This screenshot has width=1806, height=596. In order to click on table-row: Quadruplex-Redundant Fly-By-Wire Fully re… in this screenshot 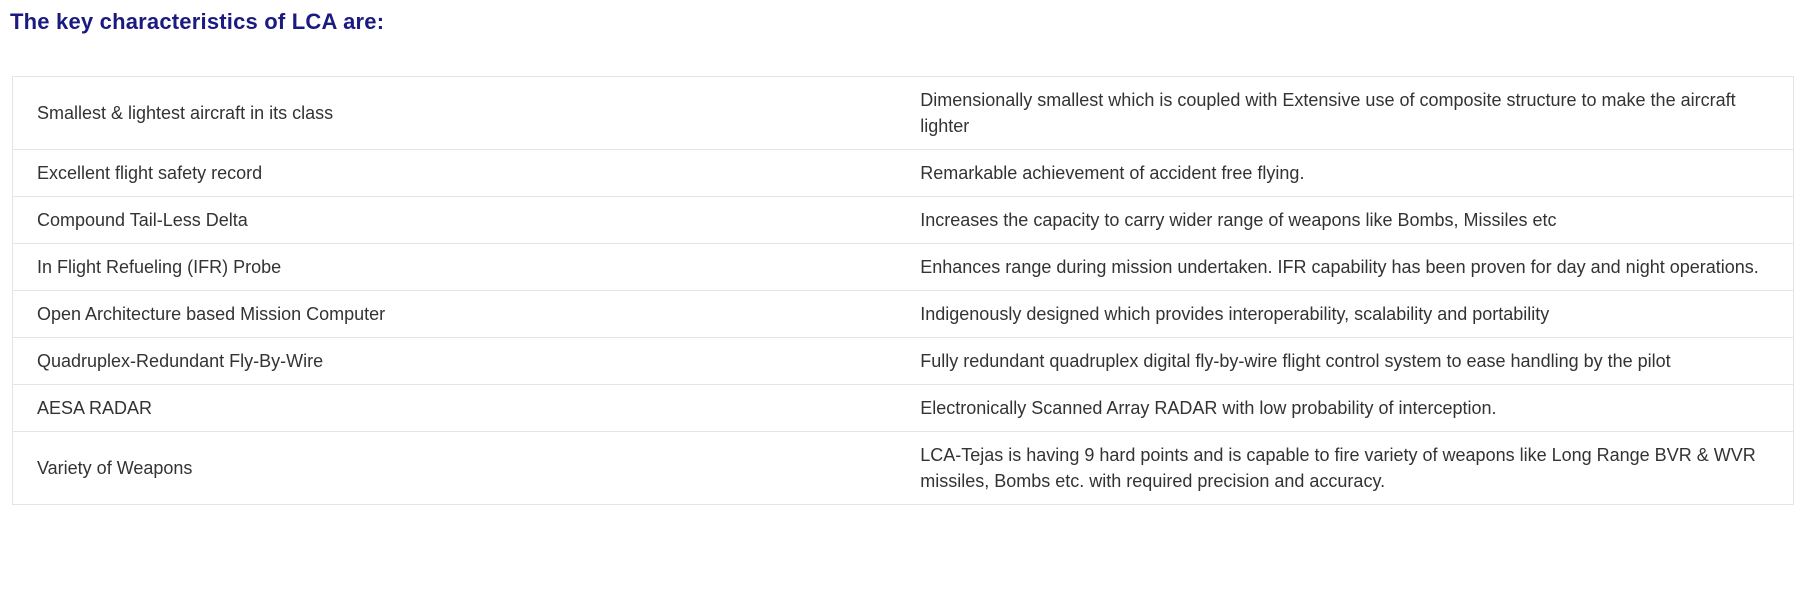, I will do `click(903, 361)`.